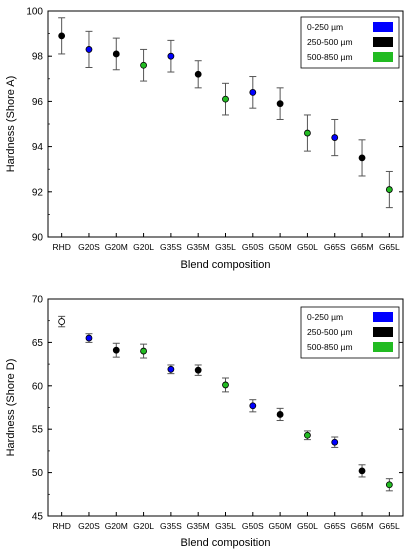  Describe the element at coordinates (11, 408) in the screenshot. I see `y-axis-label: Hardness (Shore D)` at that location.